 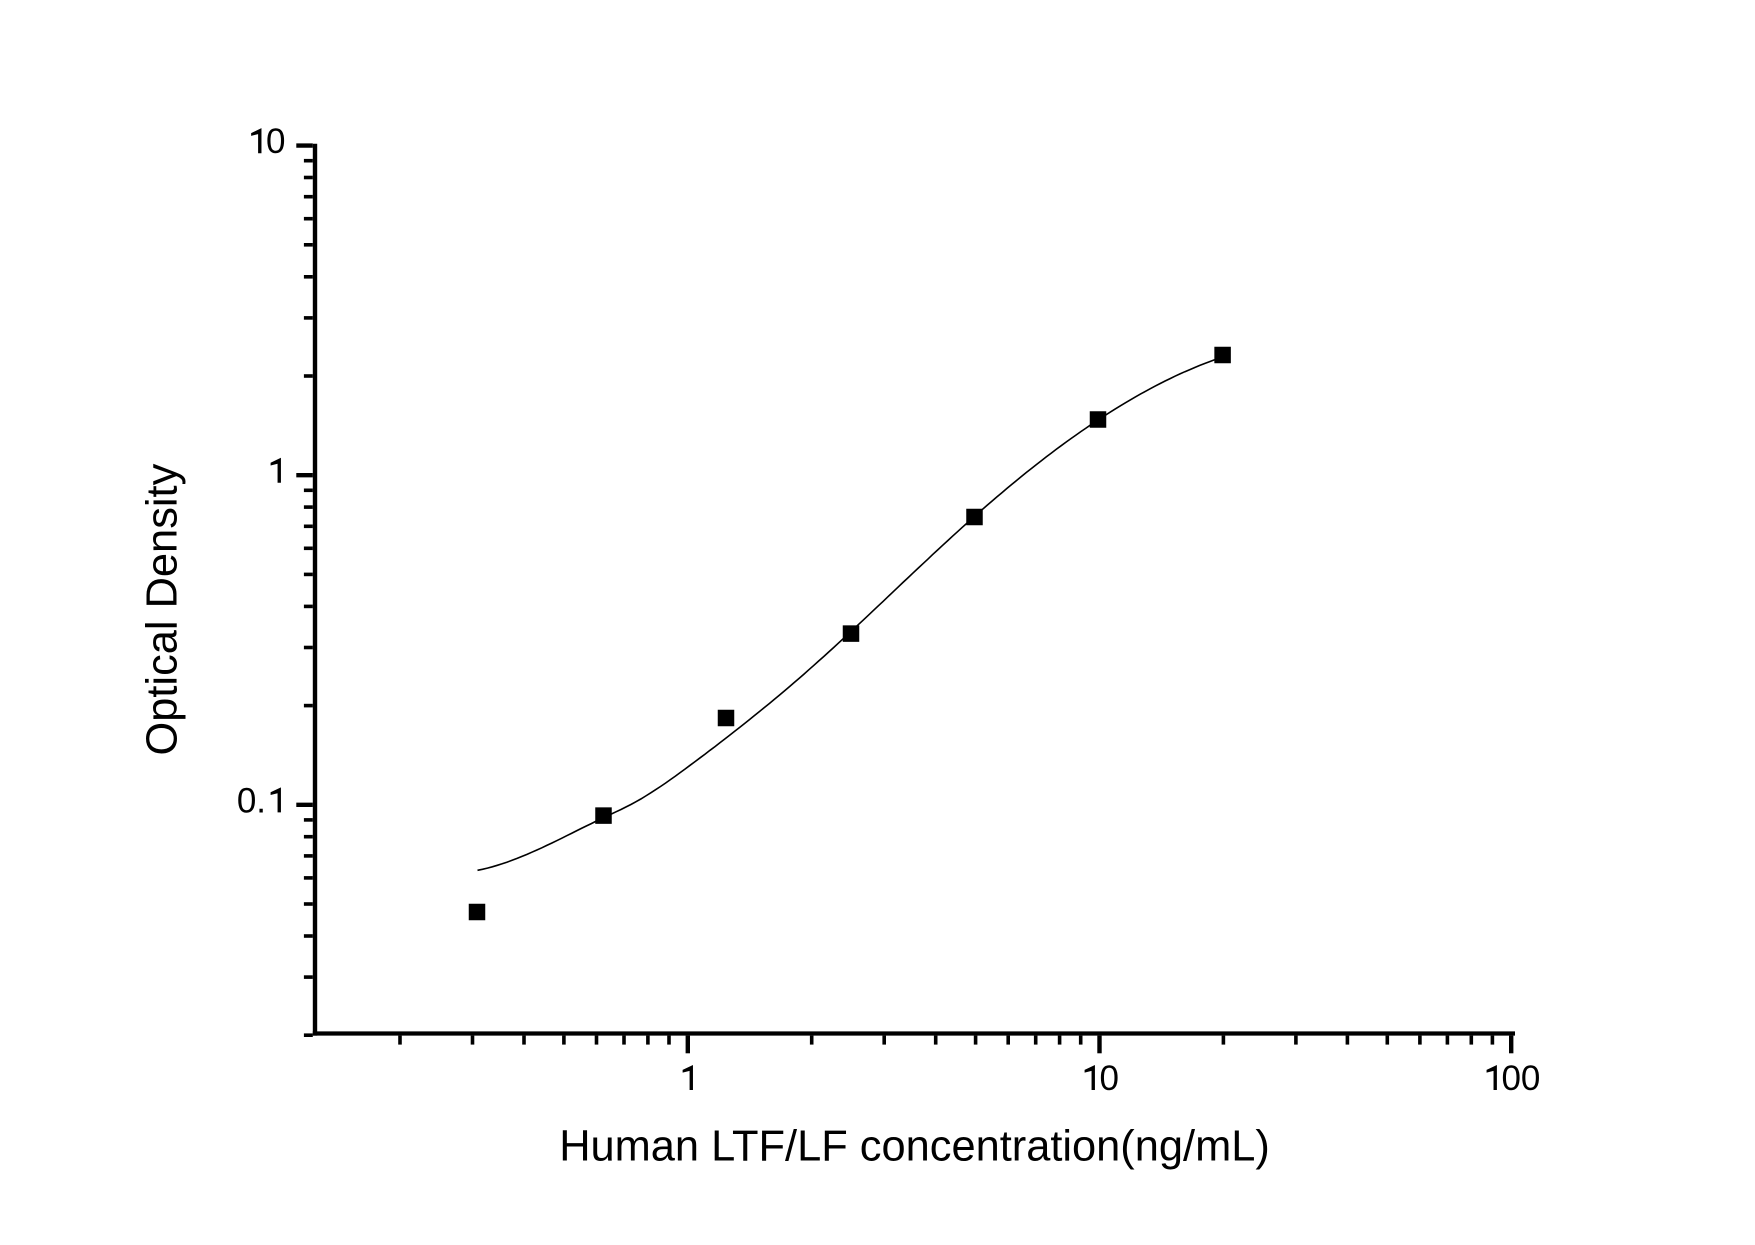 I want to click on svg-text: 00, so click(x=1520, y=1078).